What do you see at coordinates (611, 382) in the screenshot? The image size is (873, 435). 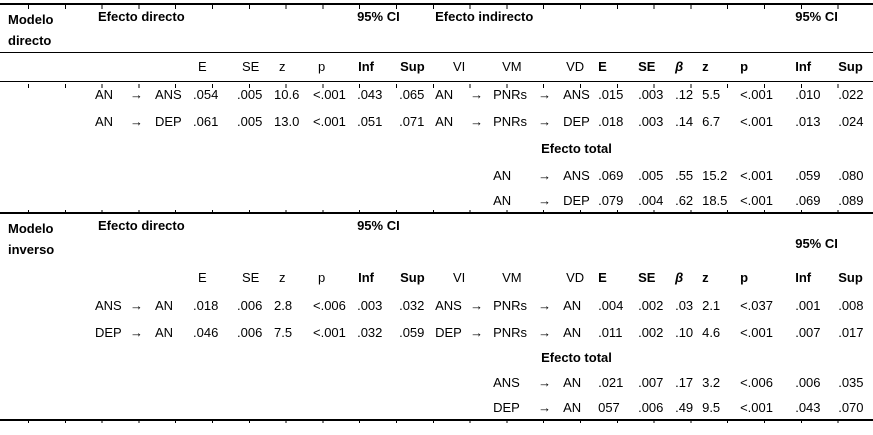 I see `total-estimate: .021` at bounding box center [611, 382].